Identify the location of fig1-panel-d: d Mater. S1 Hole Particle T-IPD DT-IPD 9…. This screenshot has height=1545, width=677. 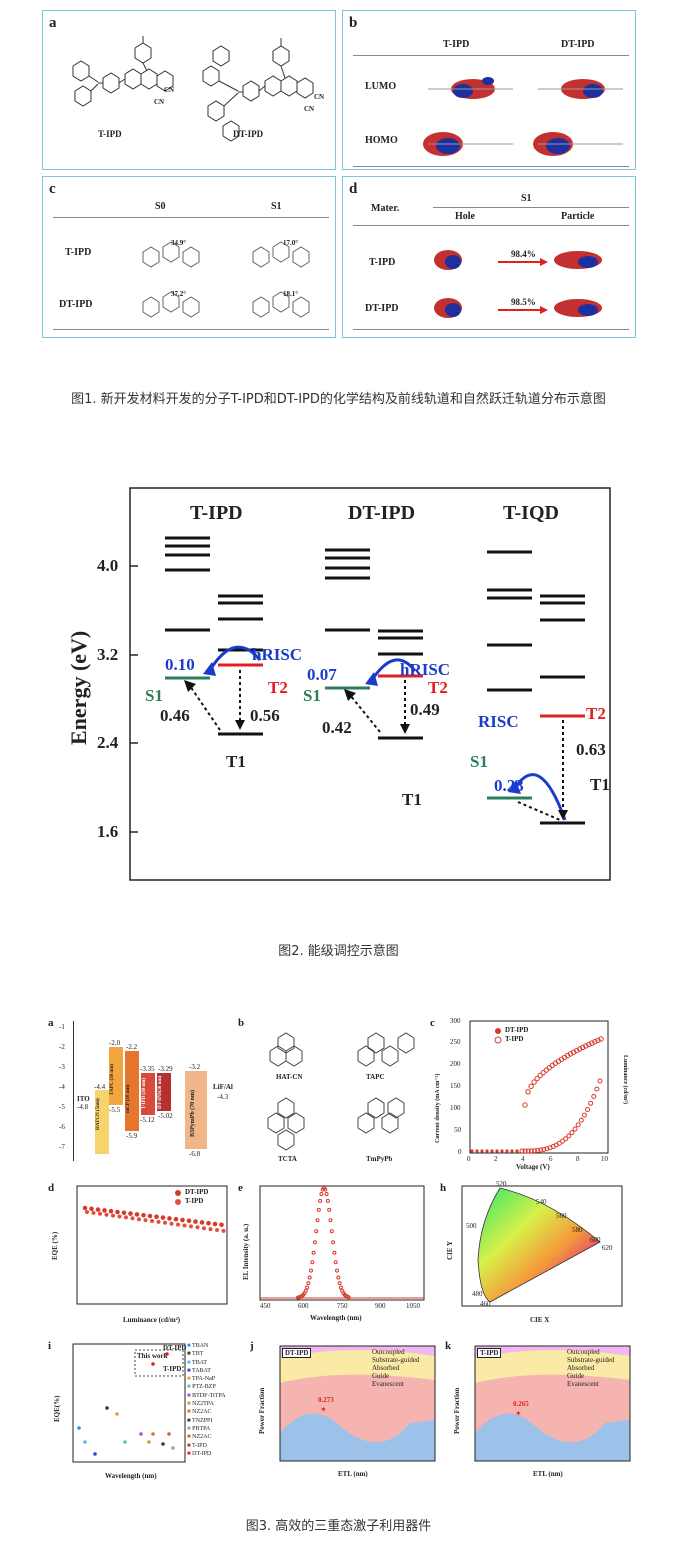
(489, 257).